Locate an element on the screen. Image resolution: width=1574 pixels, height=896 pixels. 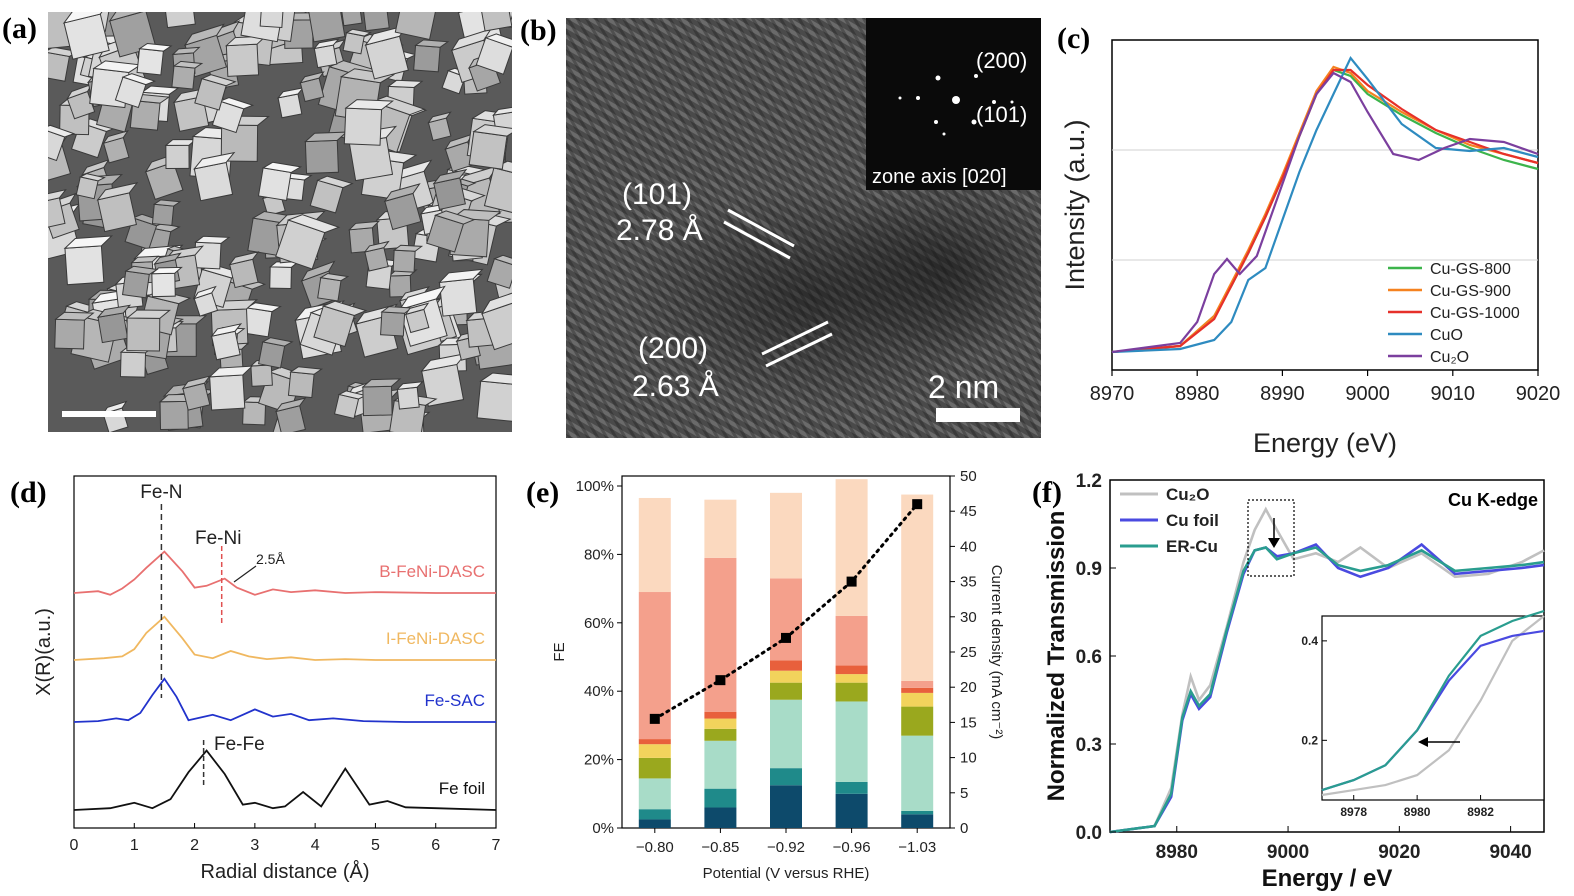
x-axis-label: Energy / eV is located at coordinates (1327, 878).